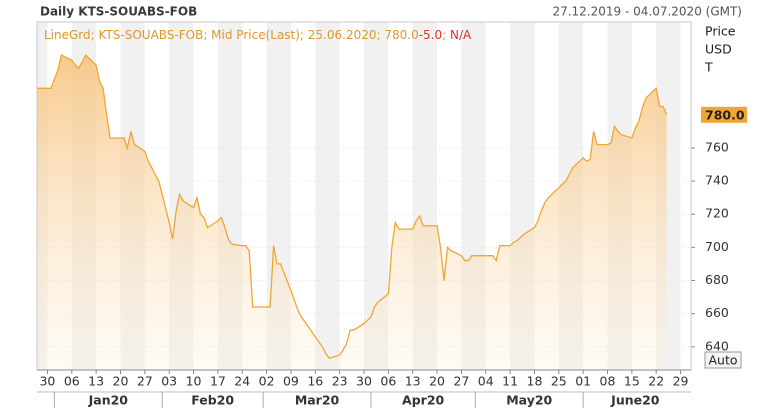 The height and width of the screenshot is (408, 780). What do you see at coordinates (340, 381) in the screenshot?
I see `x-tick-label: 23` at bounding box center [340, 381].